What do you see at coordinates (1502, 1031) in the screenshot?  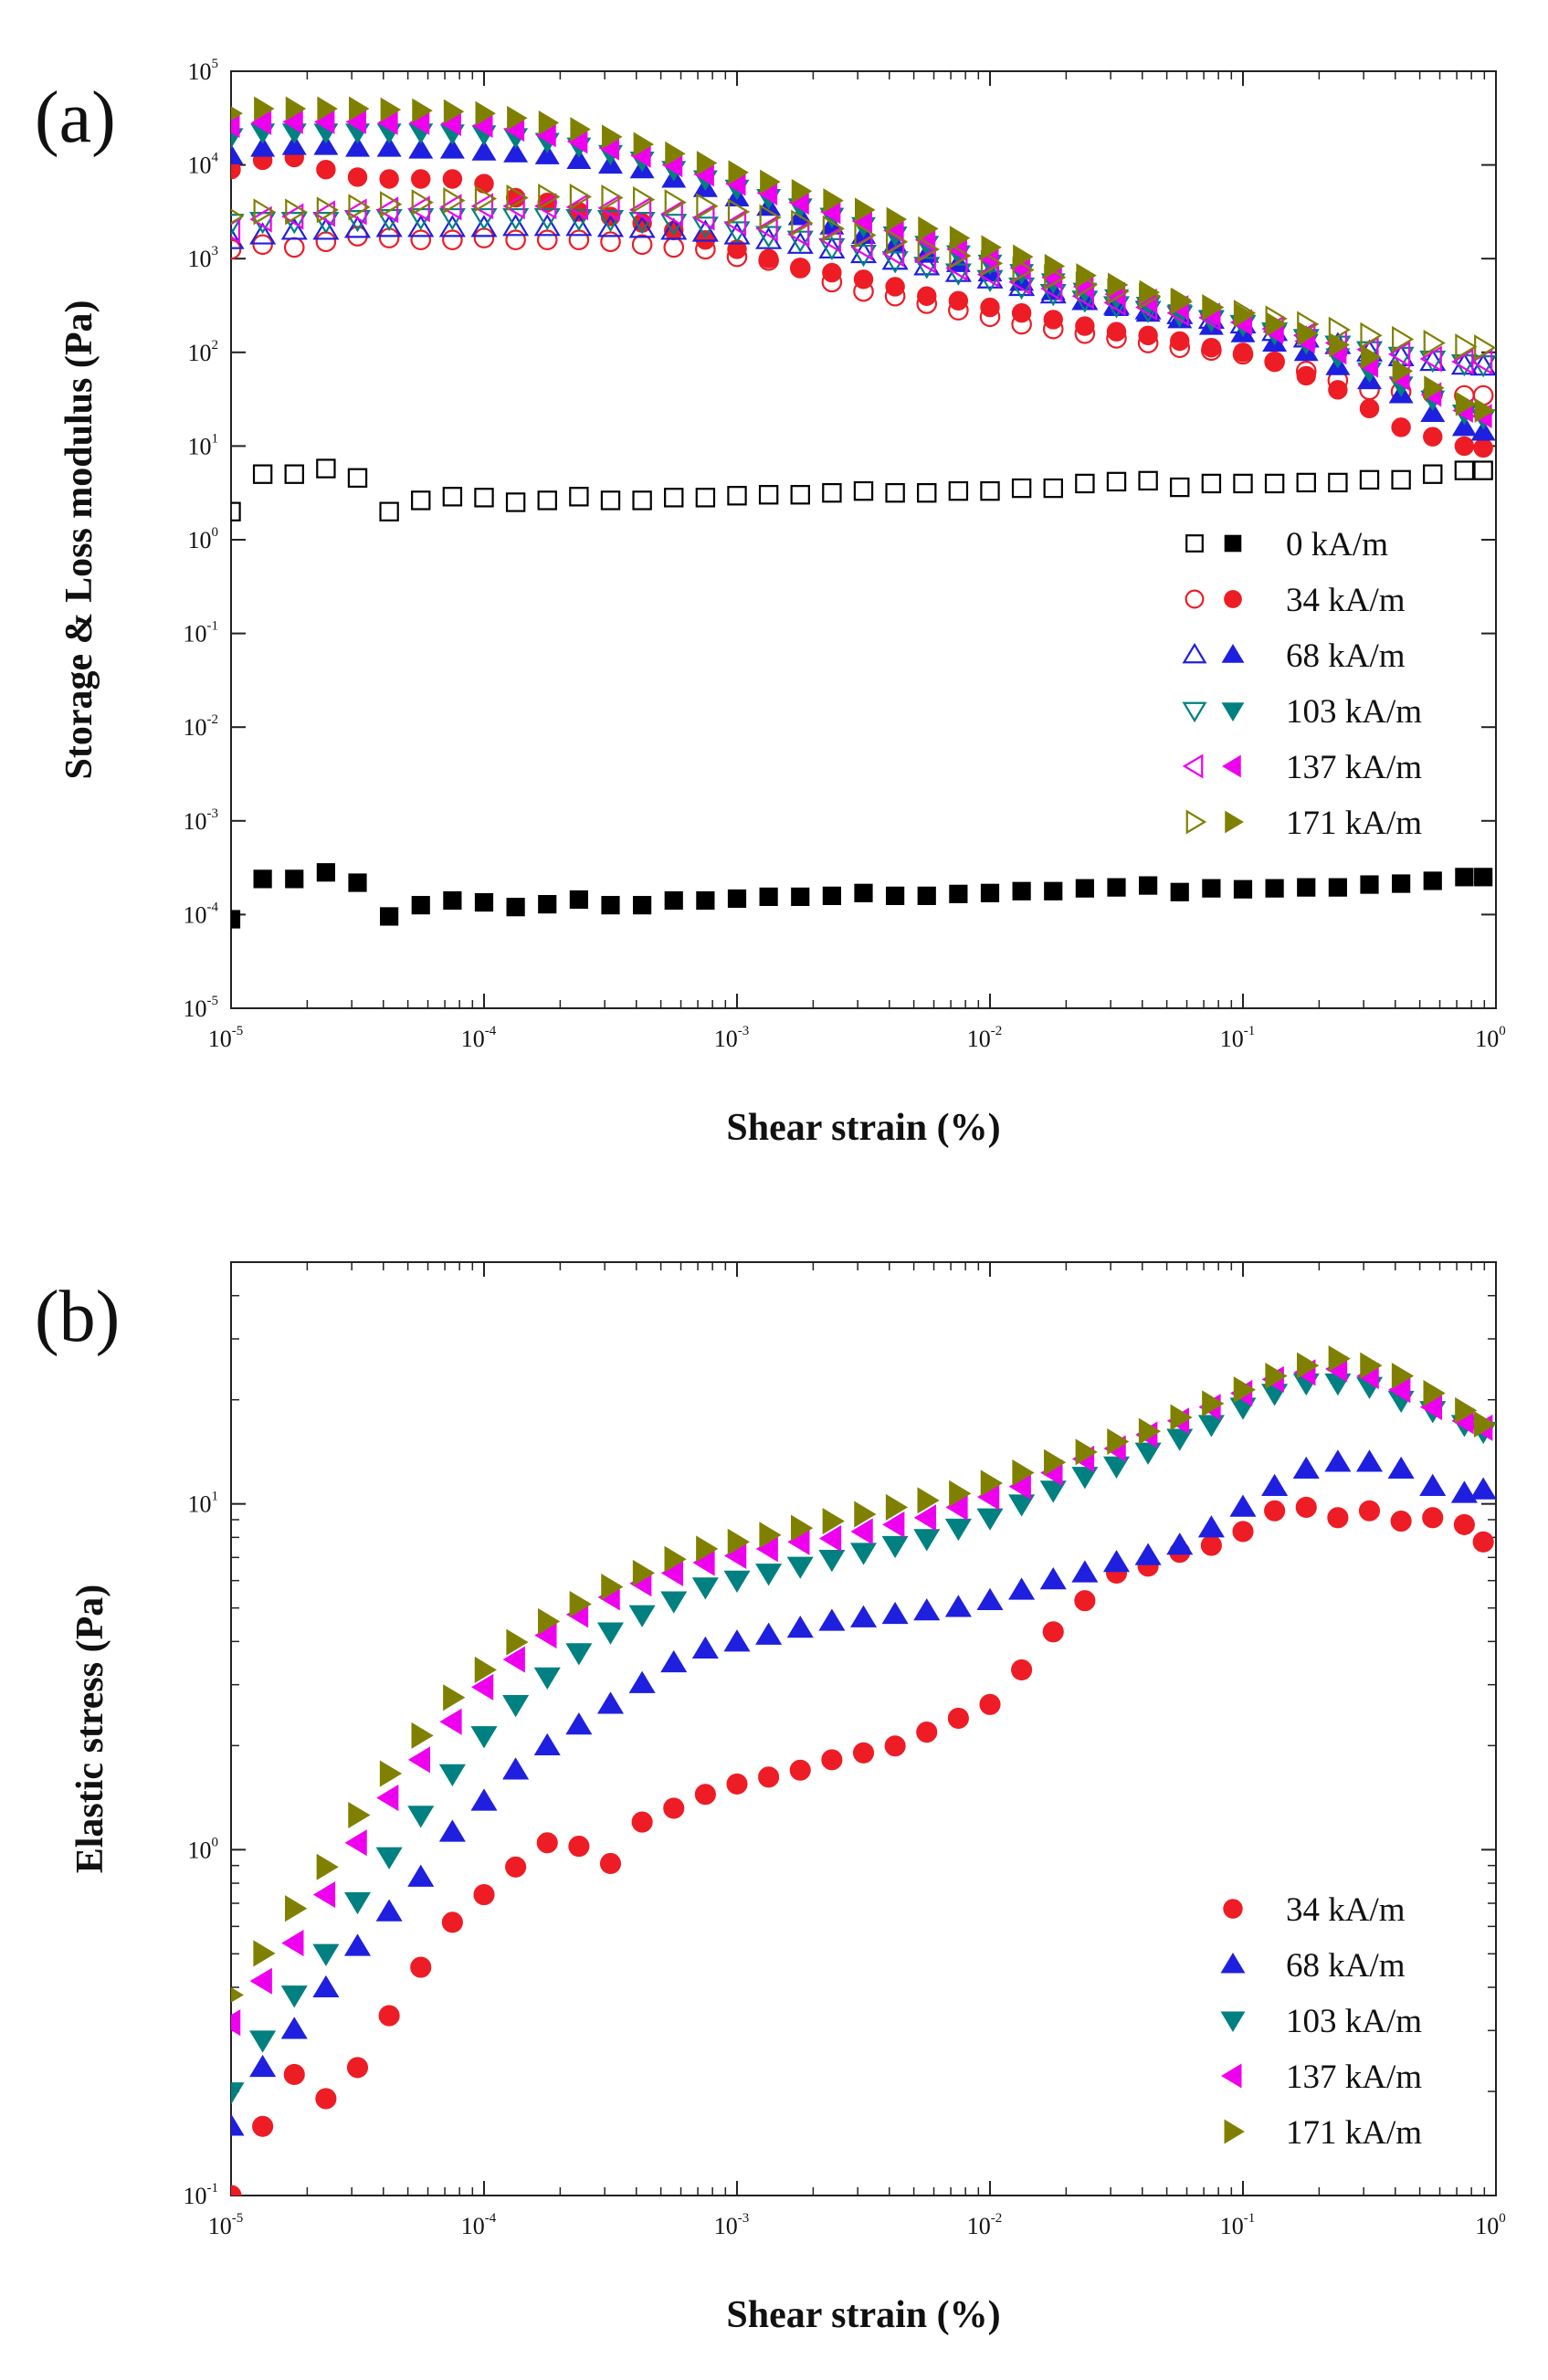 I see `x-tick-exponent: 0` at bounding box center [1502, 1031].